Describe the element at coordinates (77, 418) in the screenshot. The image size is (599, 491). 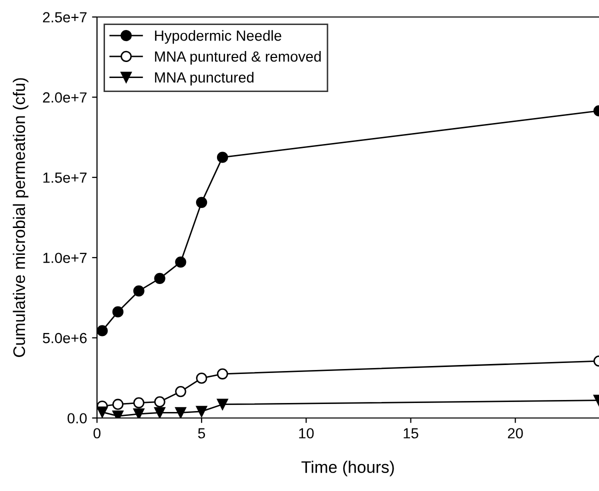
I see `y-tick-label: 0.0` at that location.